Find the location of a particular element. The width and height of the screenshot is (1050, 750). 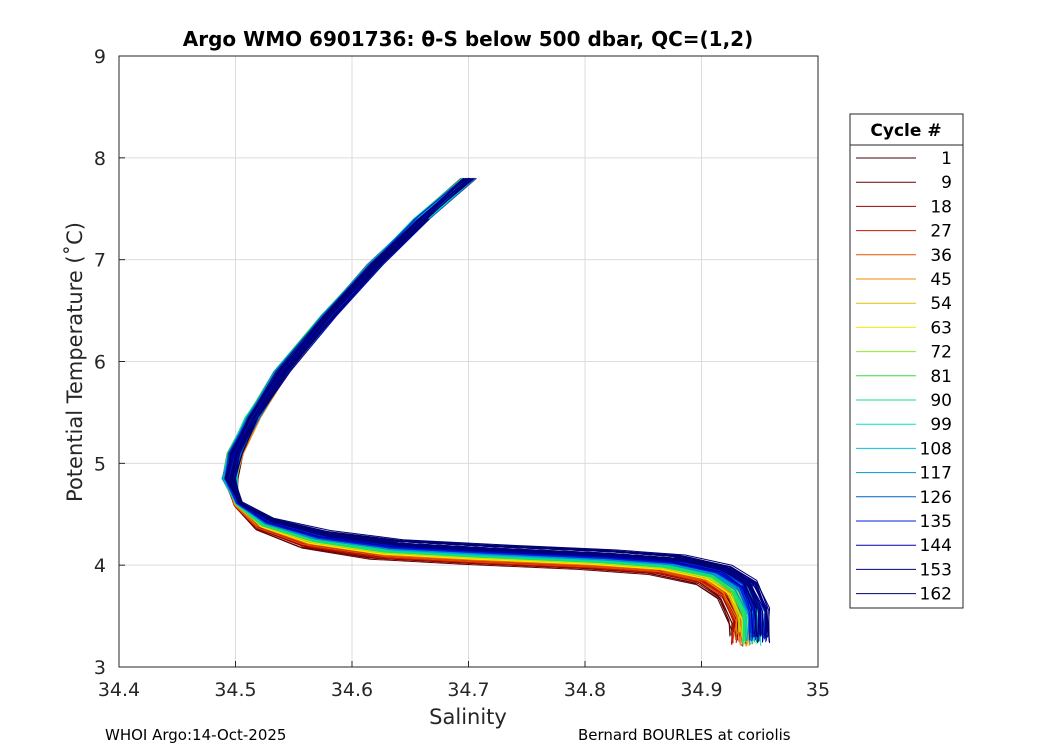

legend-label: 108 is located at coordinates (936, 449).